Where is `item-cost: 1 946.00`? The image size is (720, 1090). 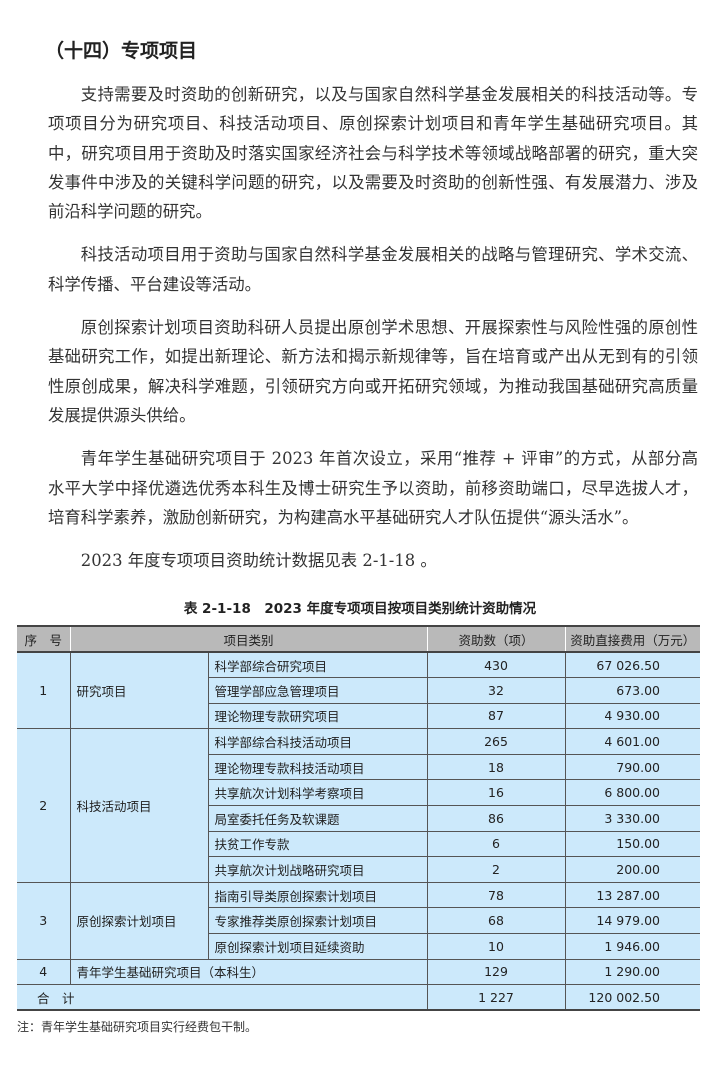
item-cost: 1 946.00 is located at coordinates (632, 946).